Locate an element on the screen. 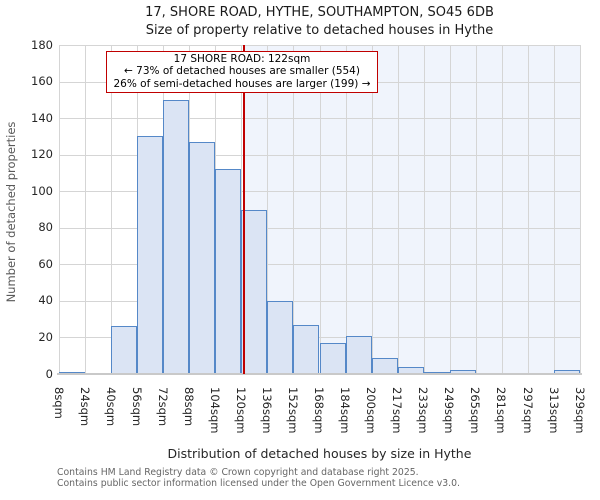  x-tick-label: 56sqm is located at coordinates (136, 407).